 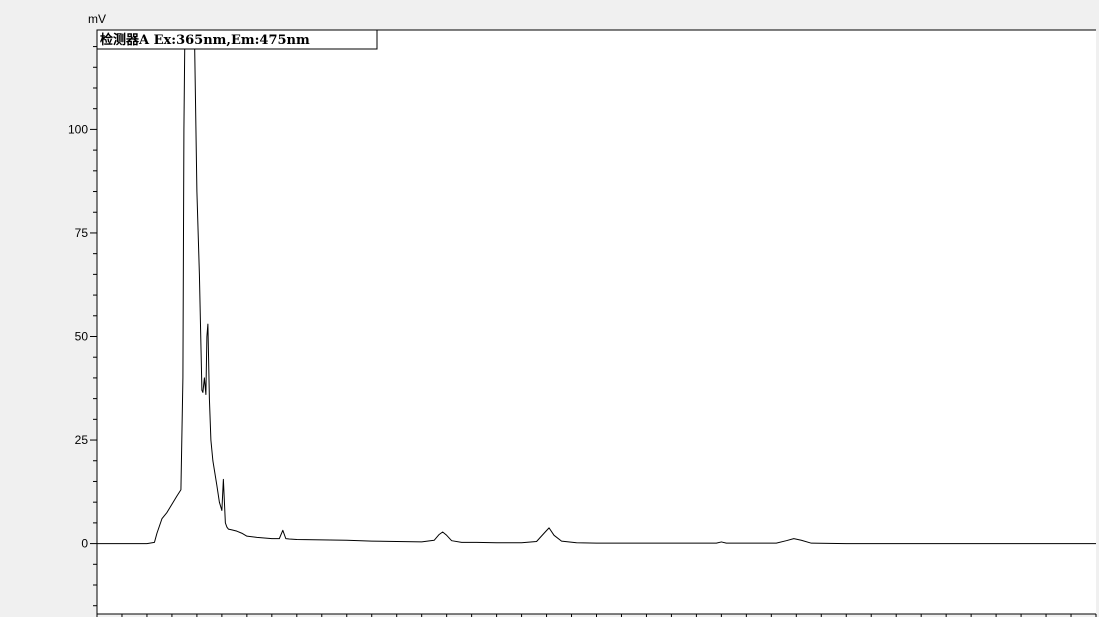 I want to click on y-tick-label: 25, so click(x=82, y=440).